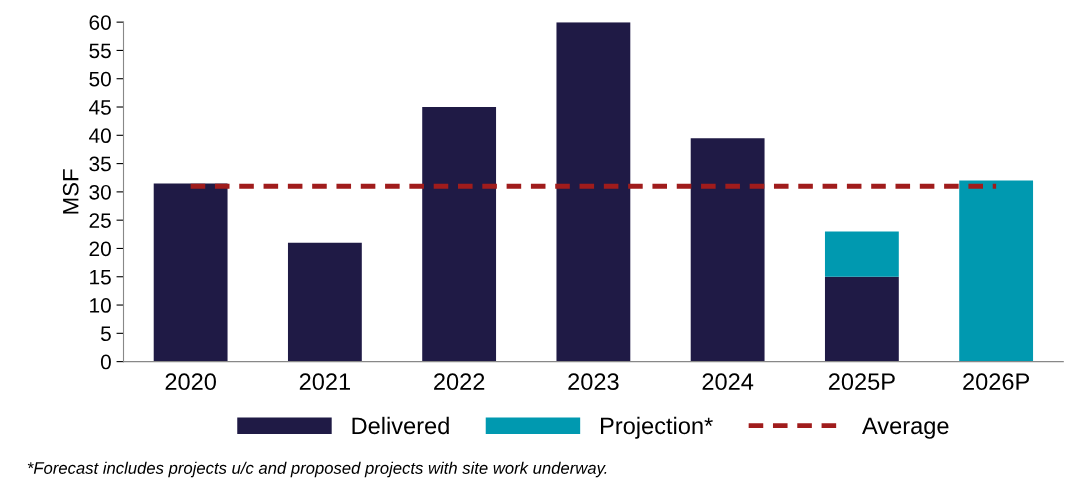 This screenshot has width=1074, height=492. I want to click on x-tick-label: 2026P, so click(996, 382).